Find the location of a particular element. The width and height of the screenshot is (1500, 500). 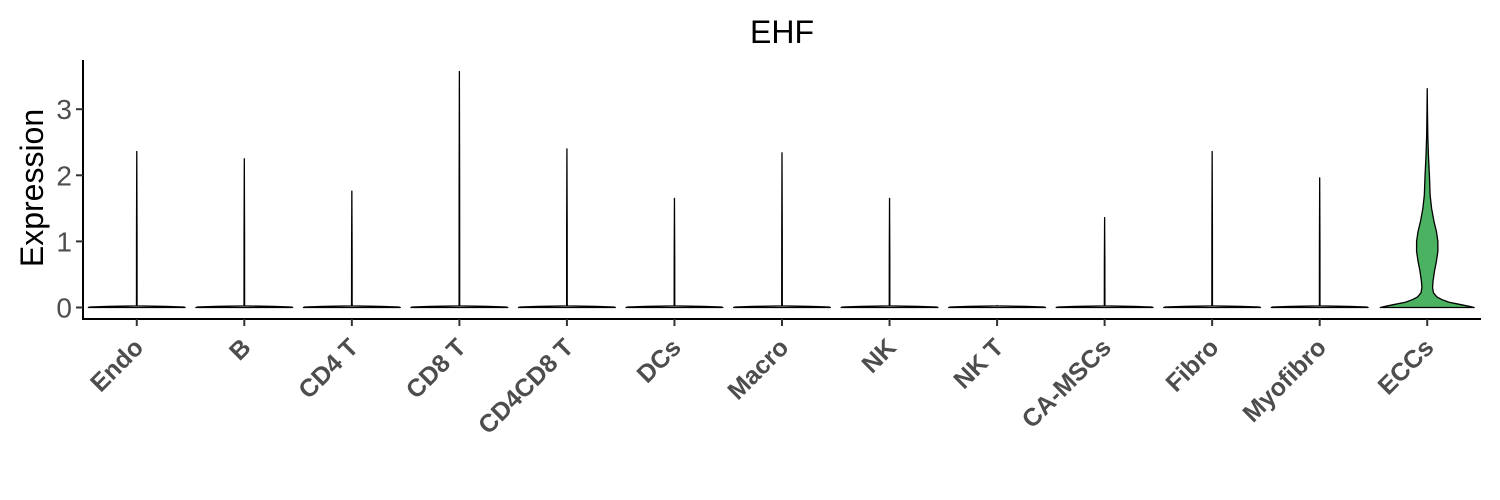

x-tick-label: NK is located at coordinates (878, 355).